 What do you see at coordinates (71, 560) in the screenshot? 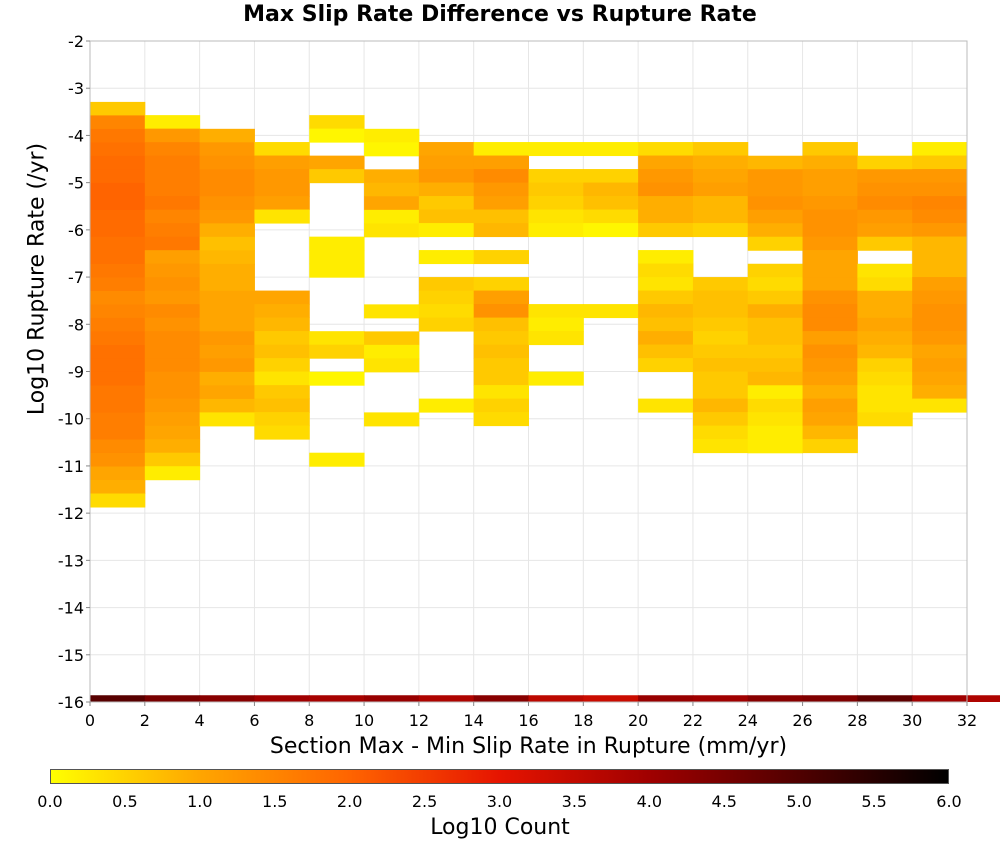
I see `y-tick-label: -13` at bounding box center [71, 560].